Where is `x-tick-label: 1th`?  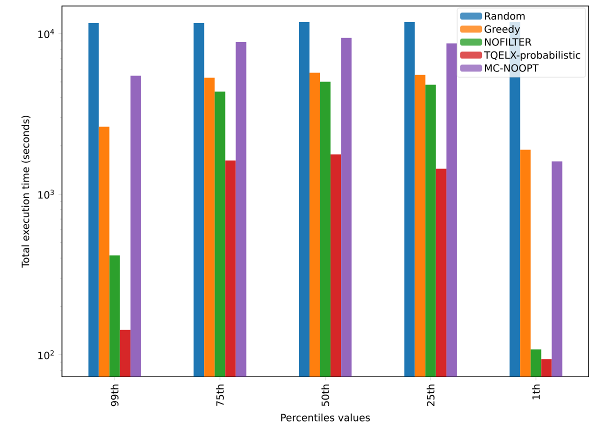 x-tick-label: 1th is located at coordinates (536, 392).